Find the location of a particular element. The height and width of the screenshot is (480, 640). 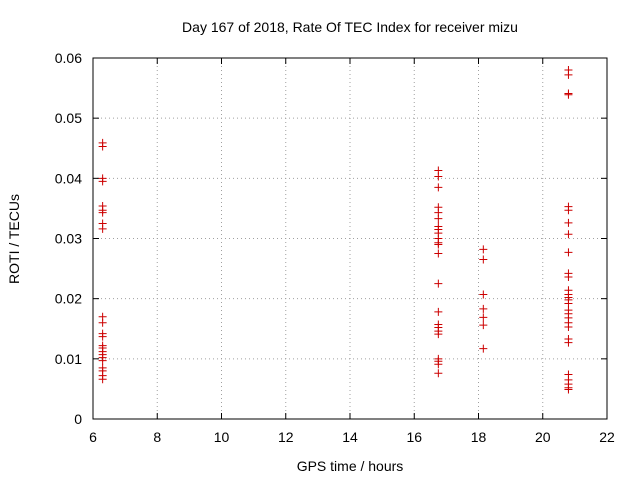

x-tick-labels: 6 8 10 12 14 16 18 20 22 is located at coordinates (352, 437).